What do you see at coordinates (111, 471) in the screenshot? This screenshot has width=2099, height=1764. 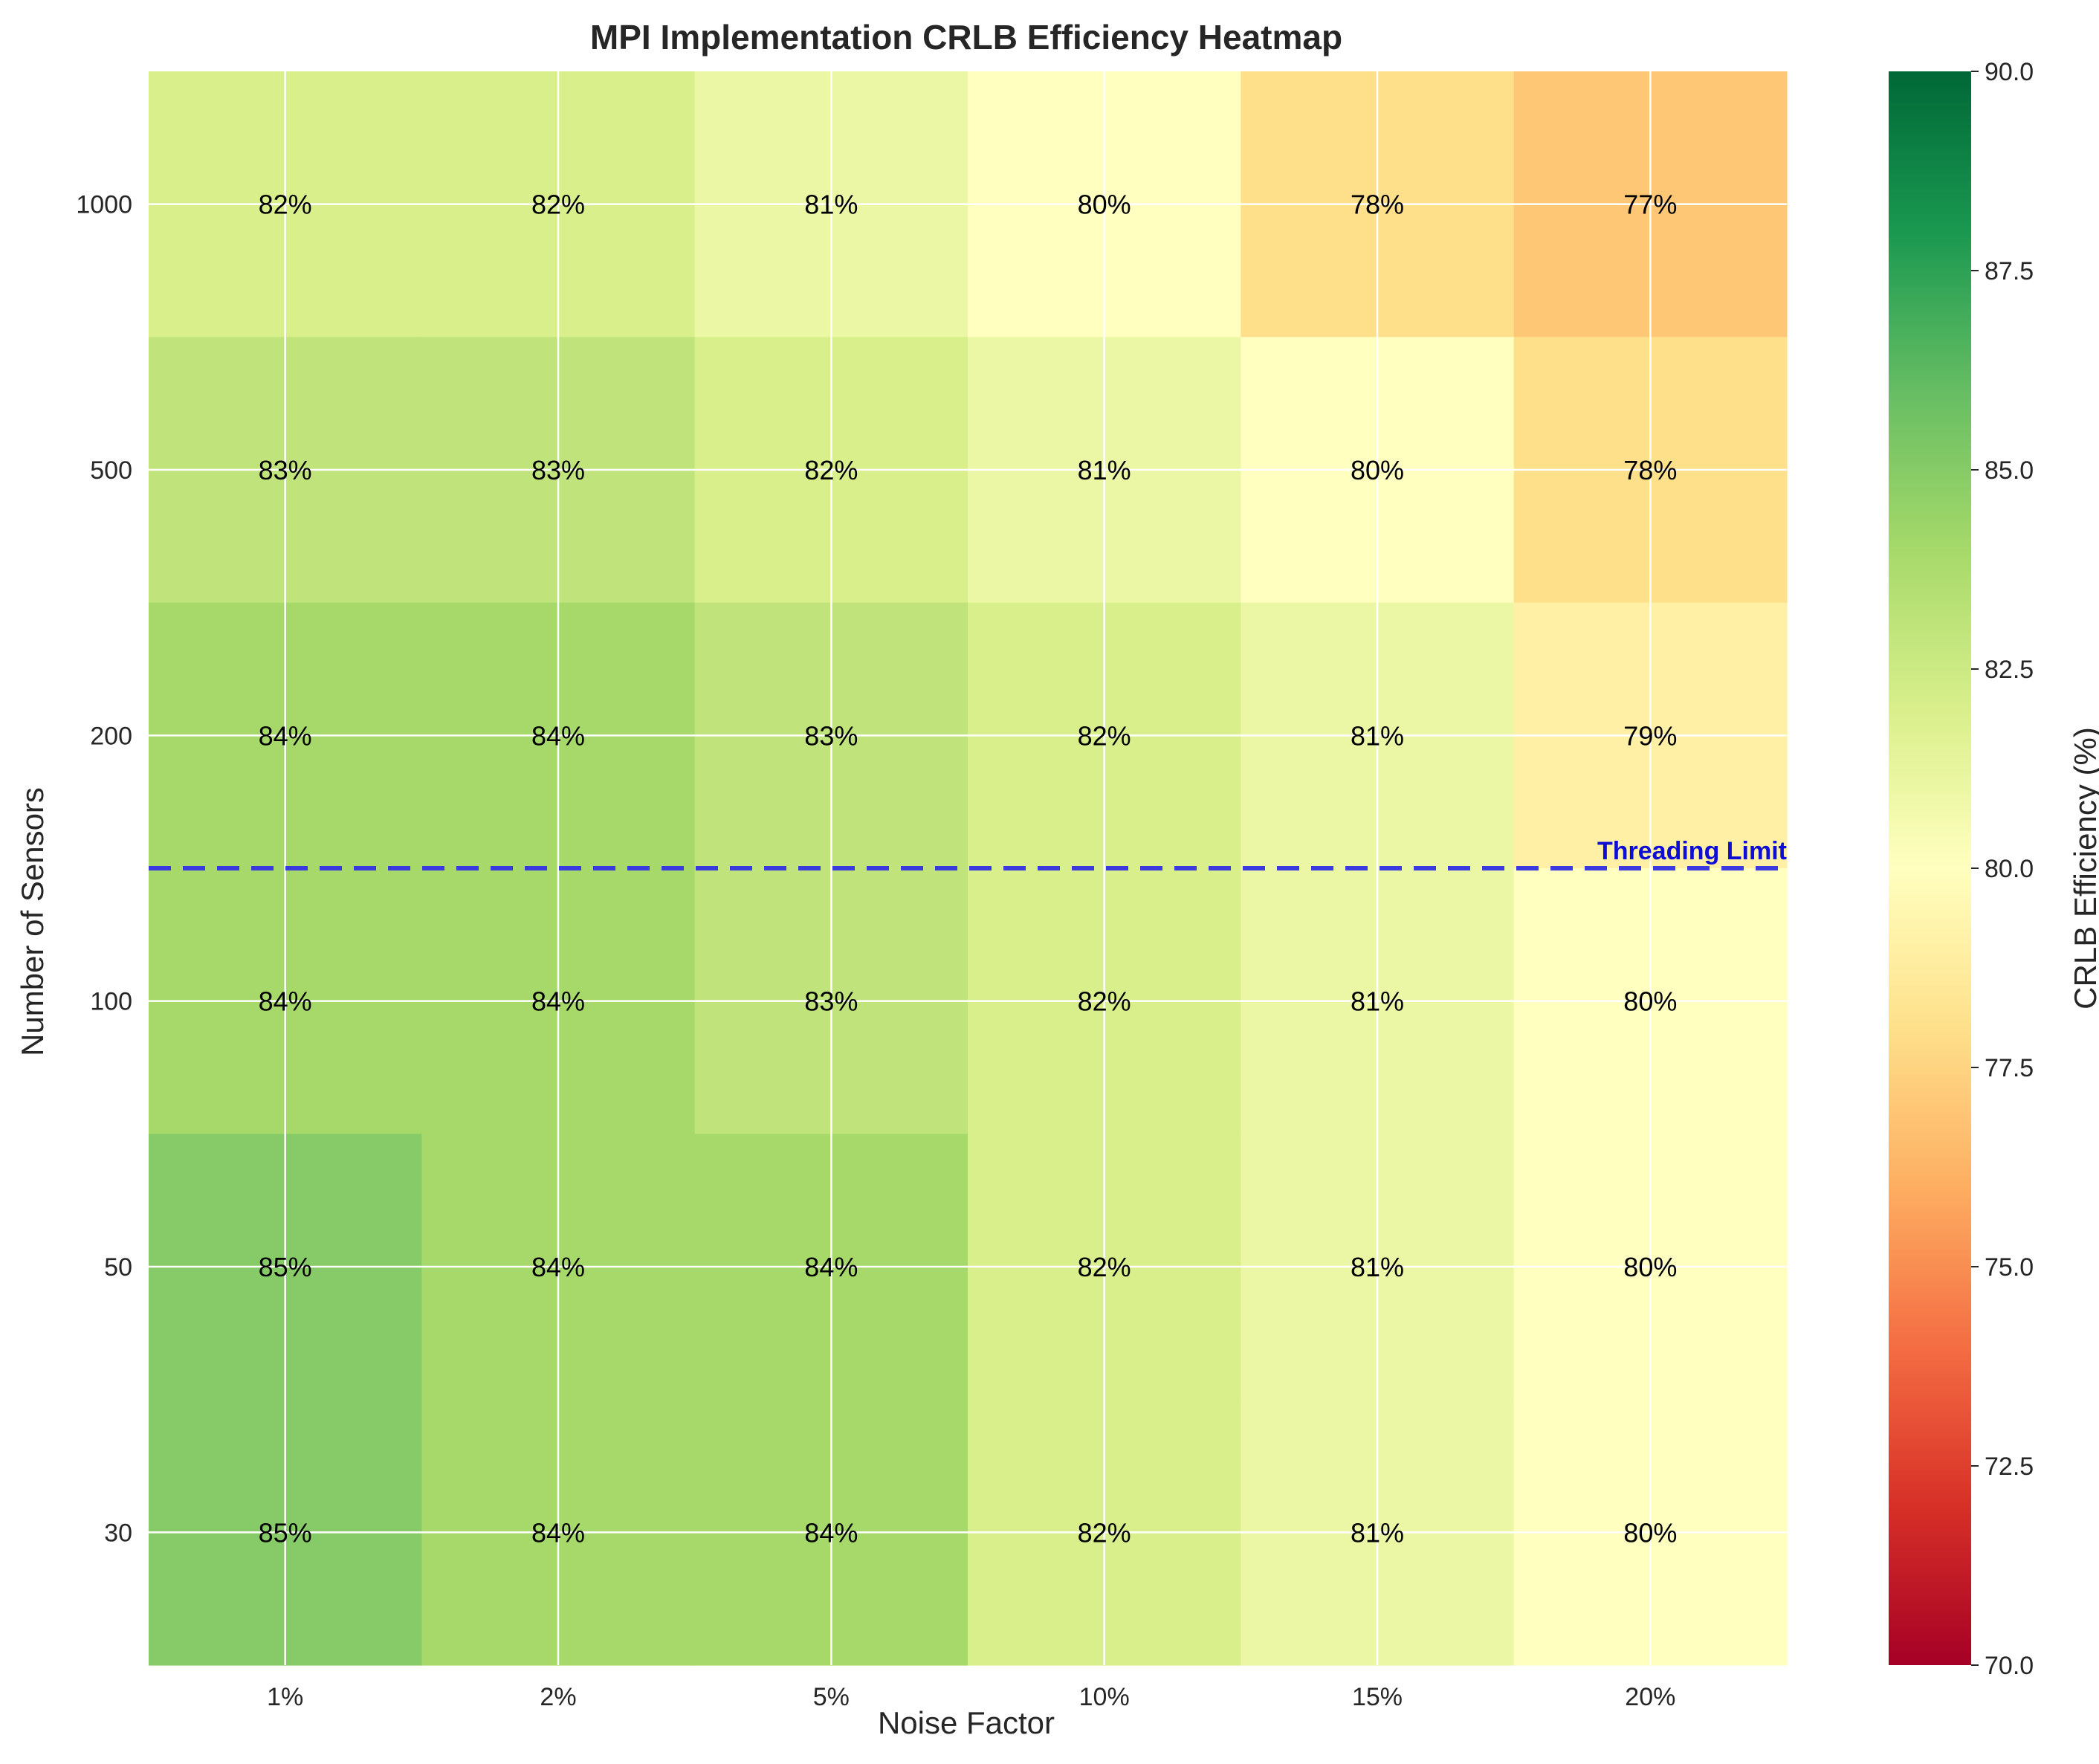 I see `y-tick-label: 500` at bounding box center [111, 471].